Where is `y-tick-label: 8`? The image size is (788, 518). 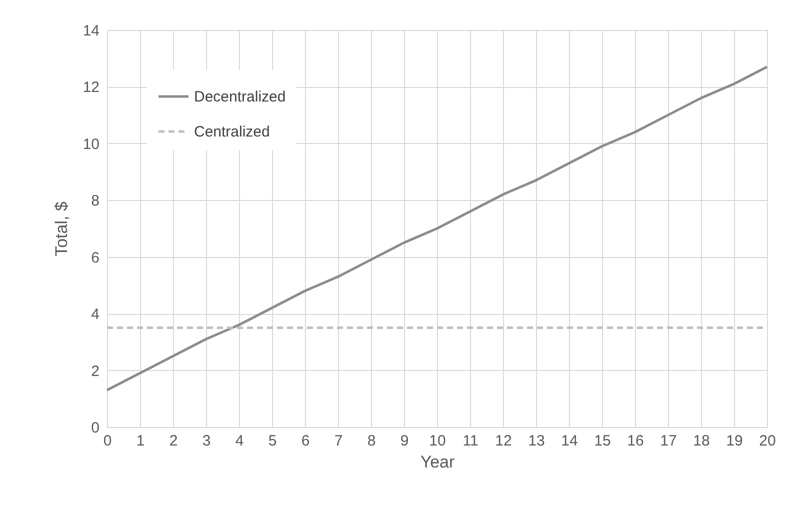 y-tick-label: 8 is located at coordinates (95, 201).